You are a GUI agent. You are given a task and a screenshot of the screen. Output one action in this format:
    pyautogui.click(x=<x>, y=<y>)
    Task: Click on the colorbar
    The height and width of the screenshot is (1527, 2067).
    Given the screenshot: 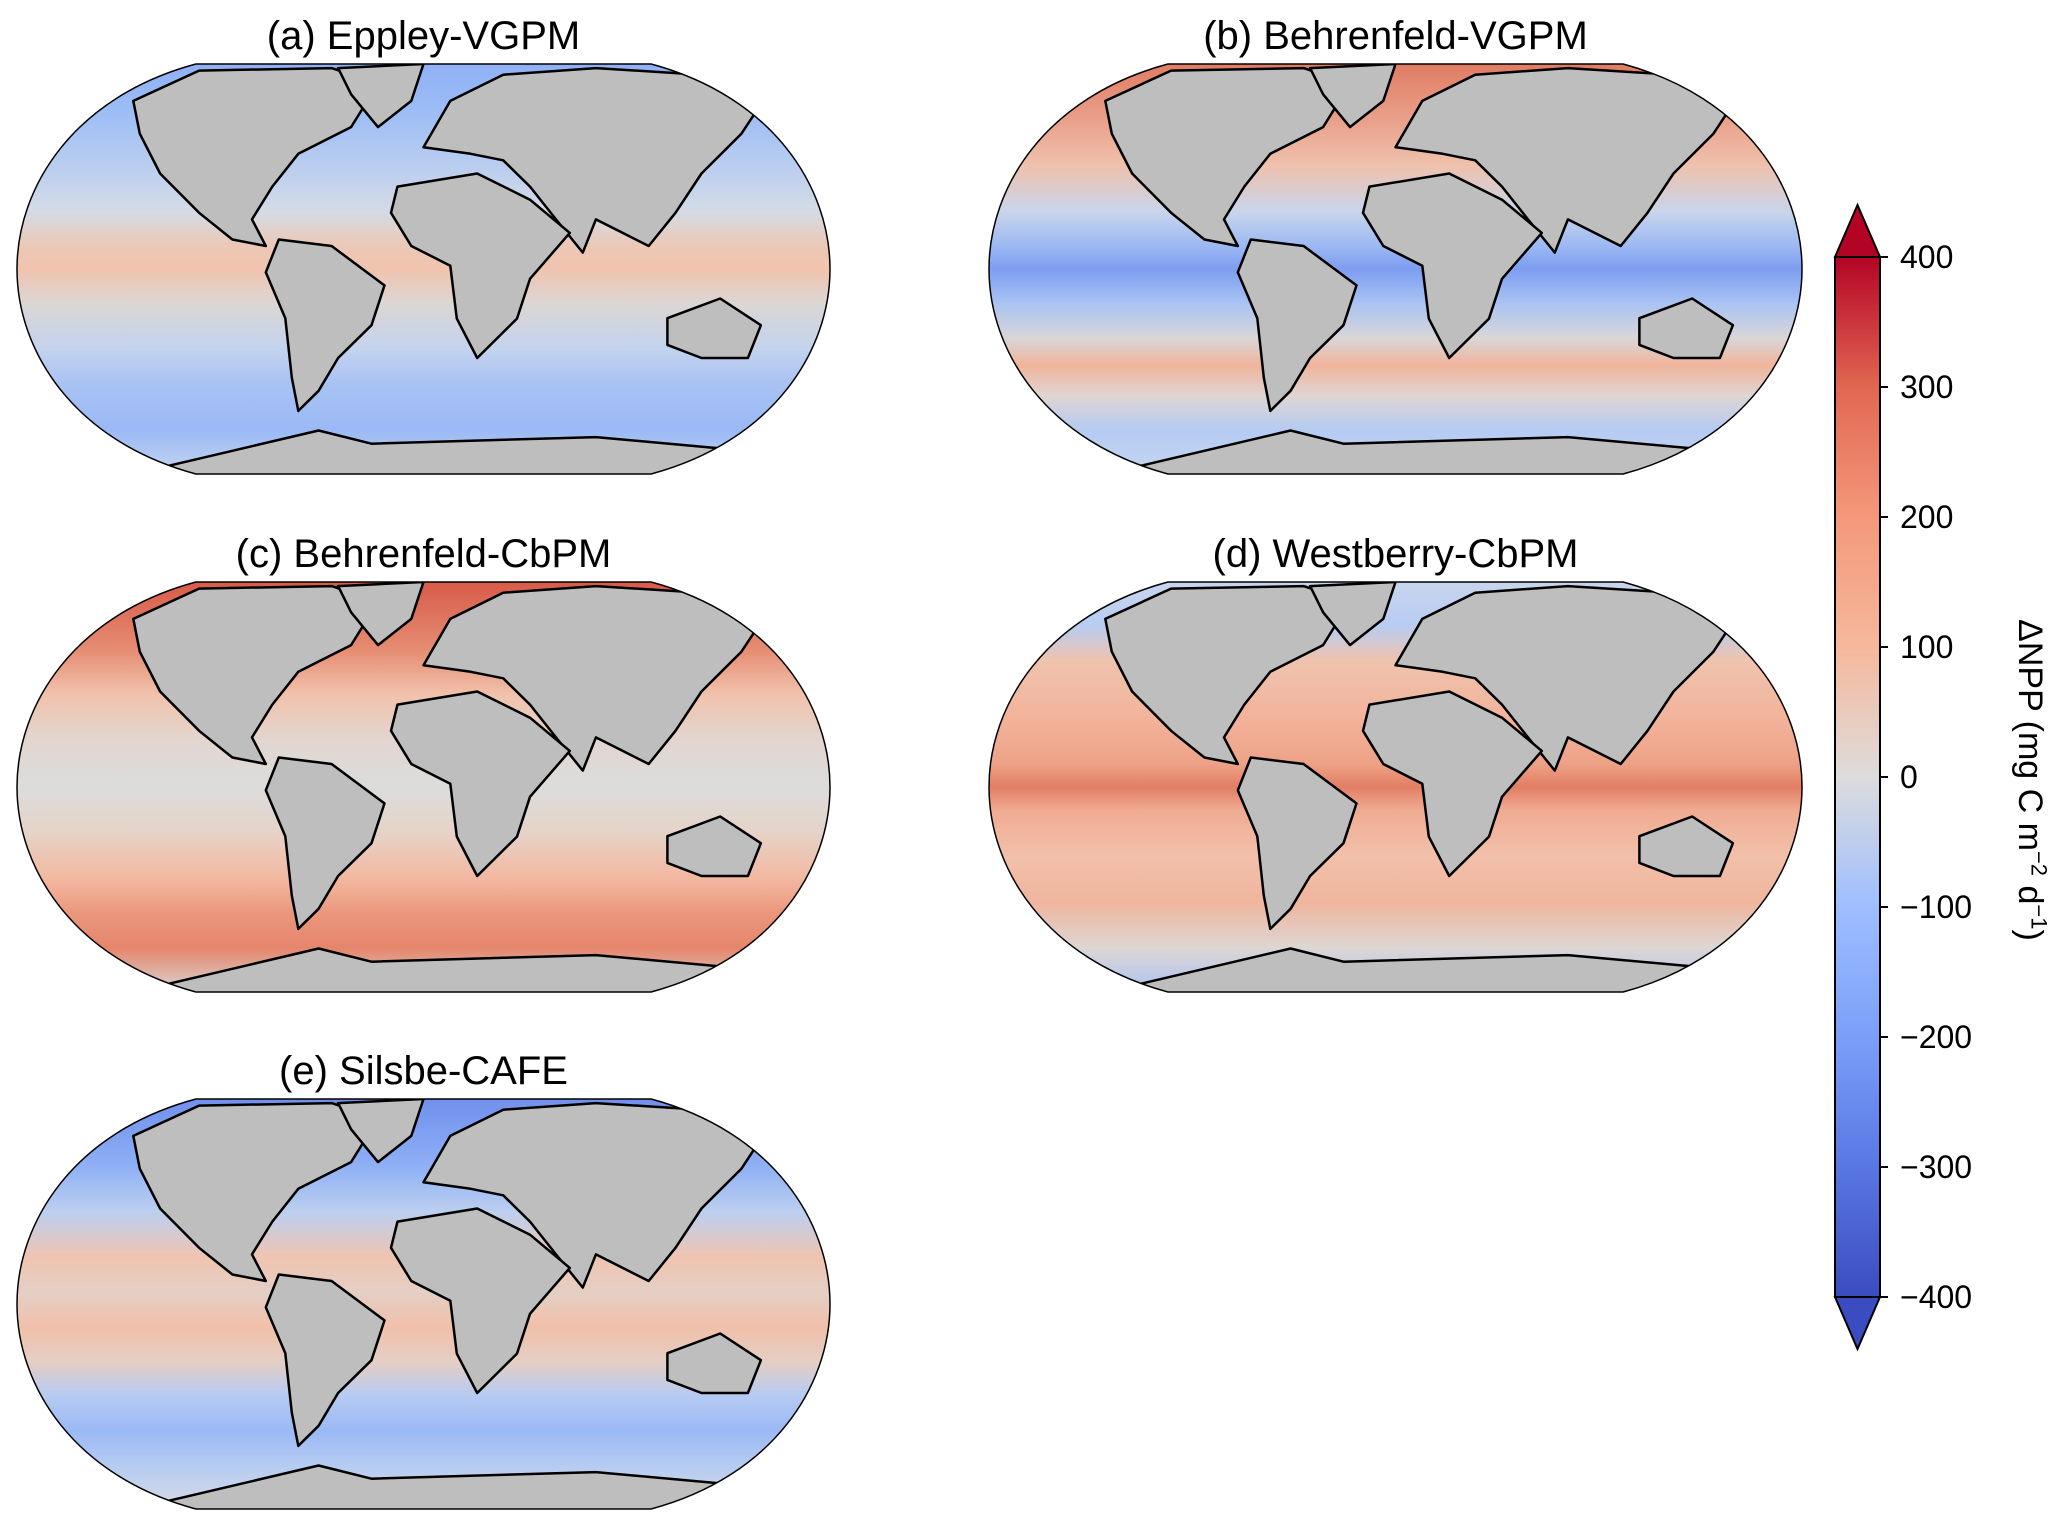 What is the action you would take?
    pyautogui.click(x=1860, y=777)
    